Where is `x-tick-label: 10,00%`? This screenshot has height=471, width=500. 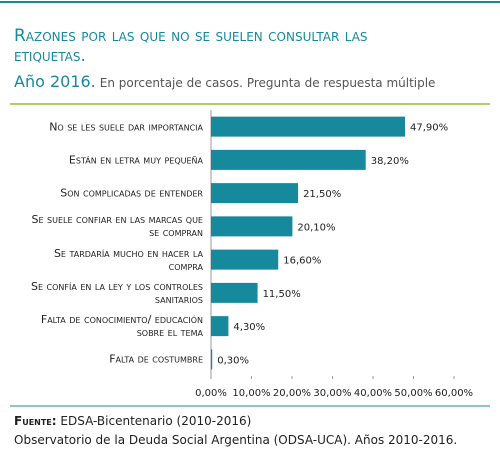
x-tick-label: 10,00% is located at coordinates (251, 393).